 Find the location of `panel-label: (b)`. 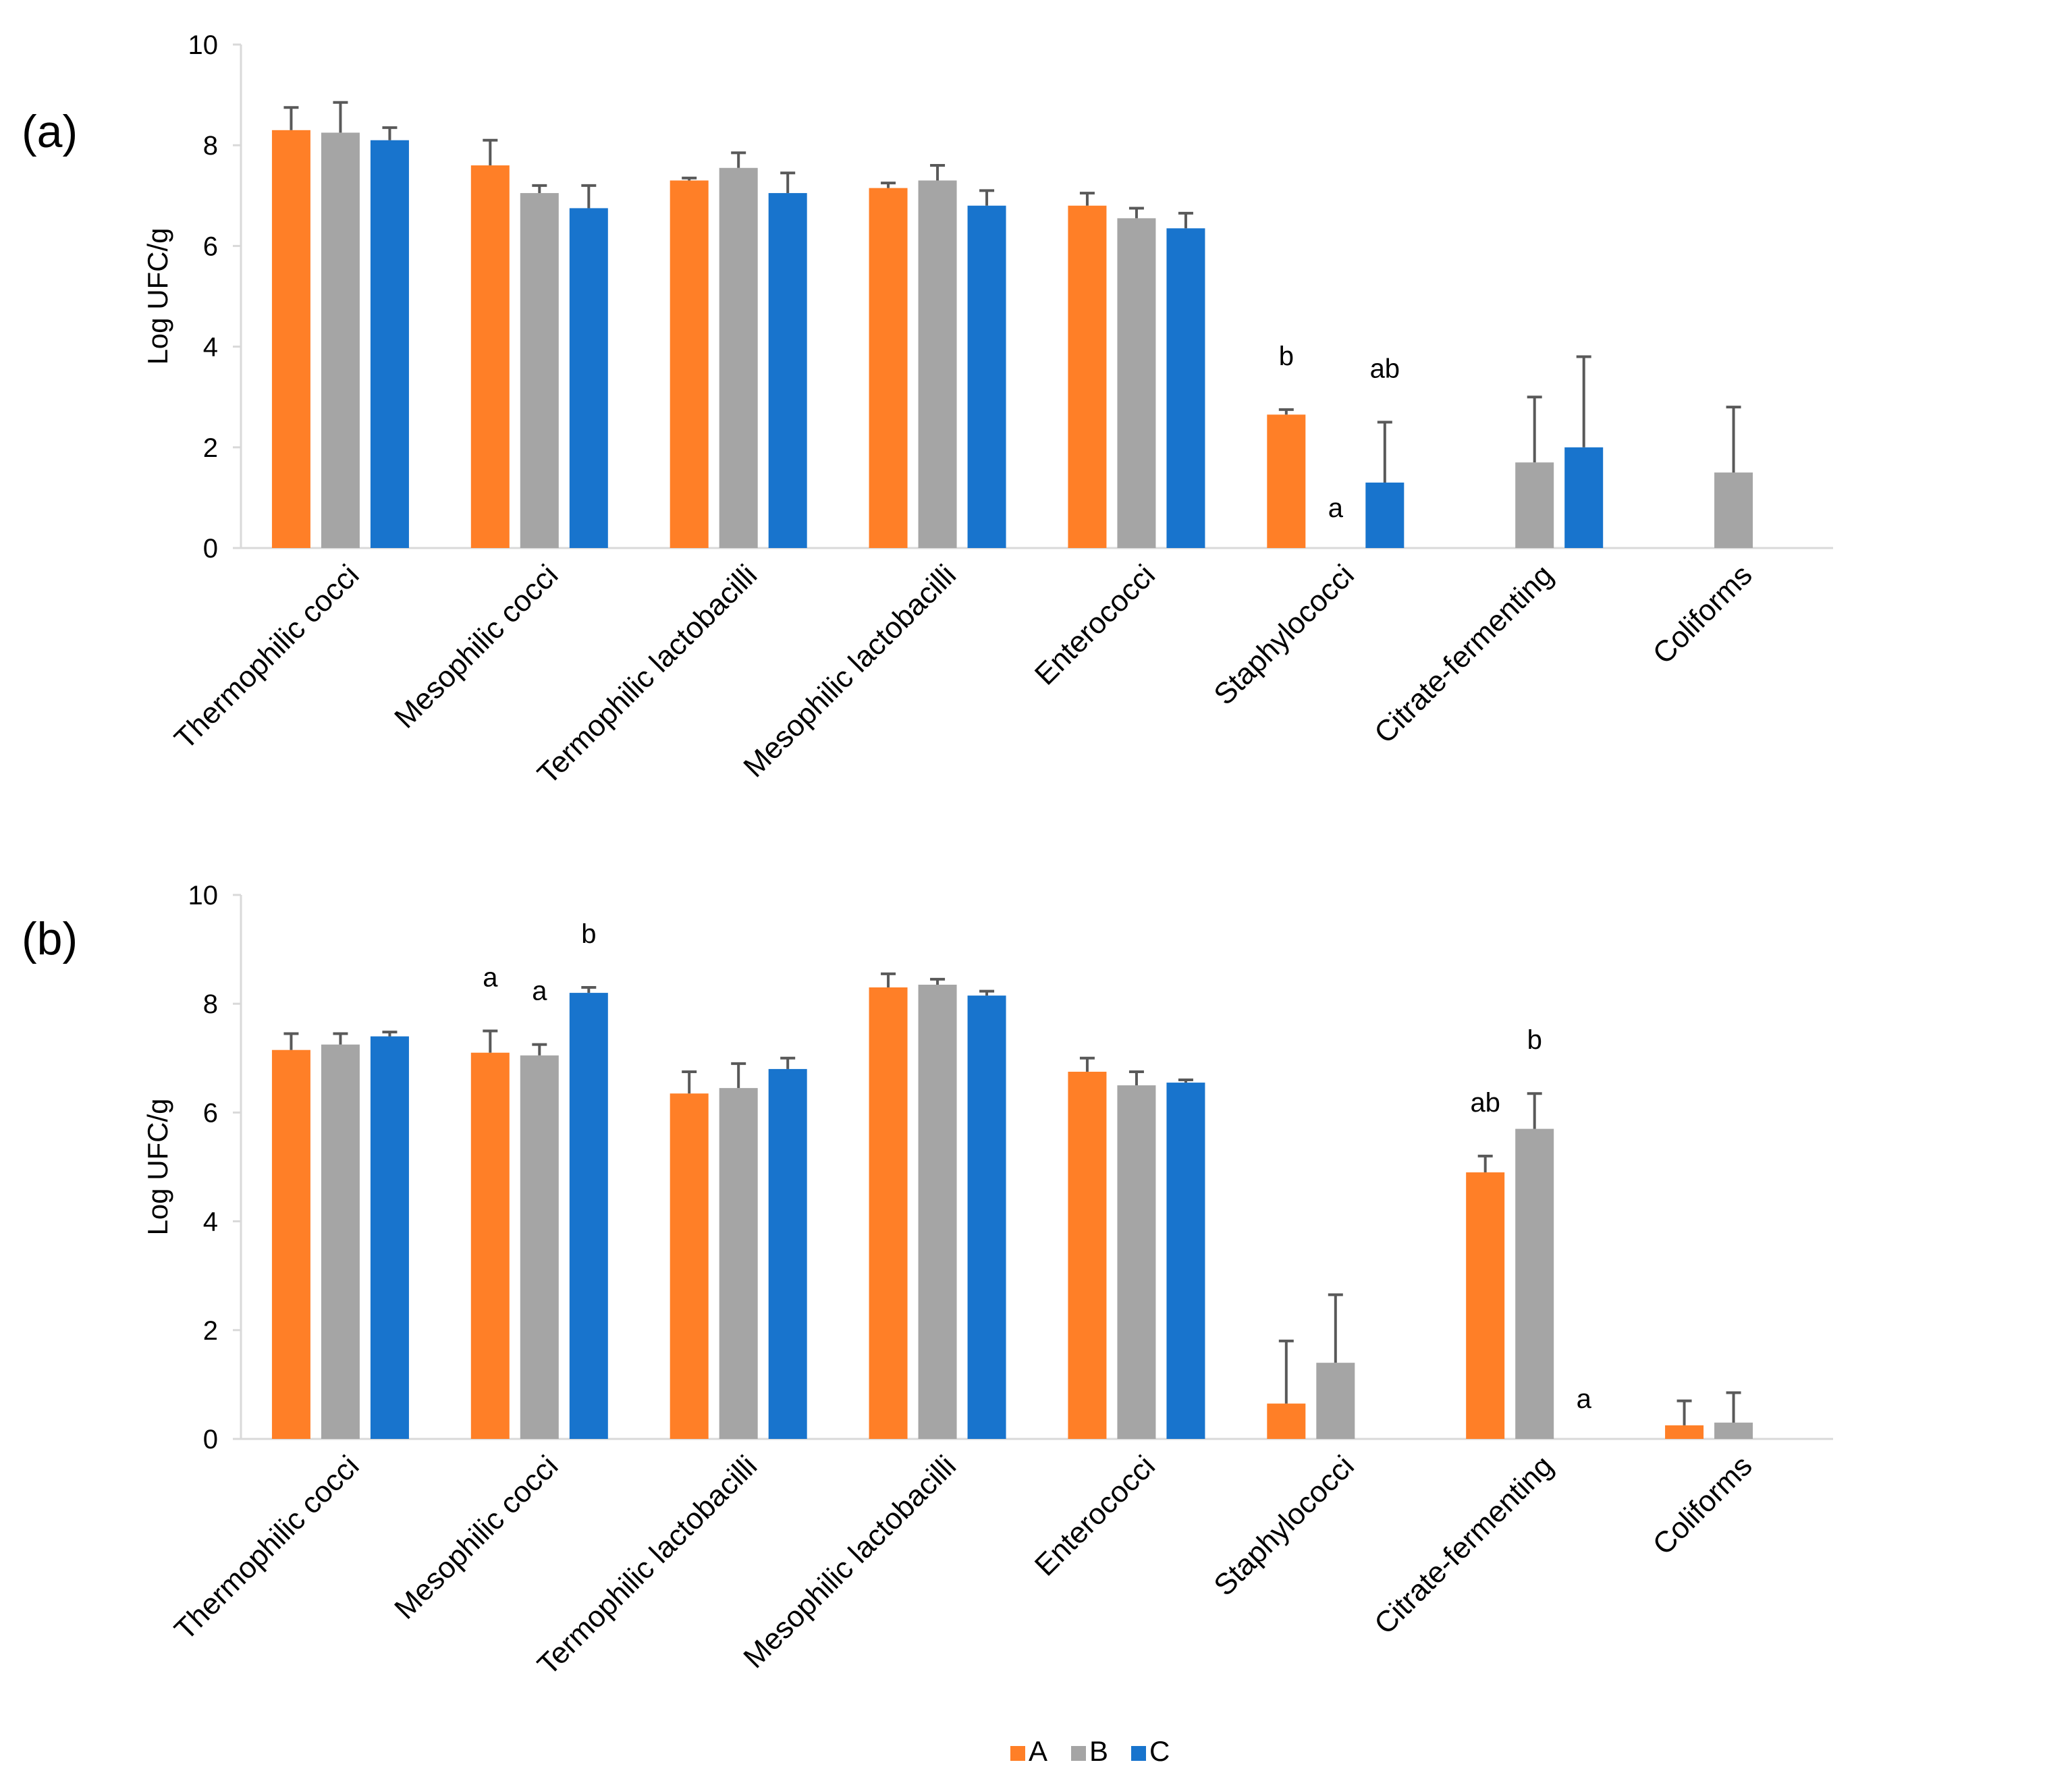

panel-label: (b) is located at coordinates (50, 938).